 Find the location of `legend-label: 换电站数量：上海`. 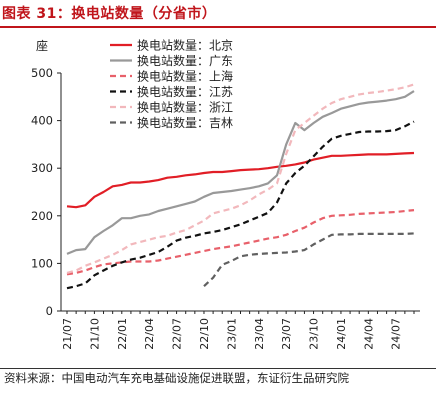

legend-label: 换电站数量：上海 is located at coordinates (185, 76).